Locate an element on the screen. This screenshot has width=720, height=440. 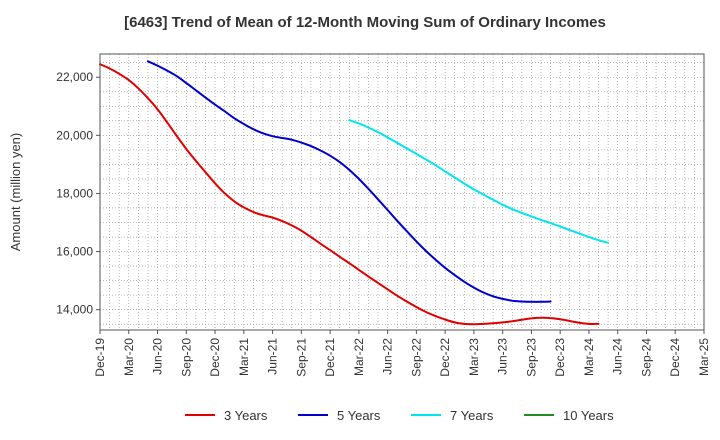
legend-label-10-years: 10 Years is located at coordinates (588, 415).